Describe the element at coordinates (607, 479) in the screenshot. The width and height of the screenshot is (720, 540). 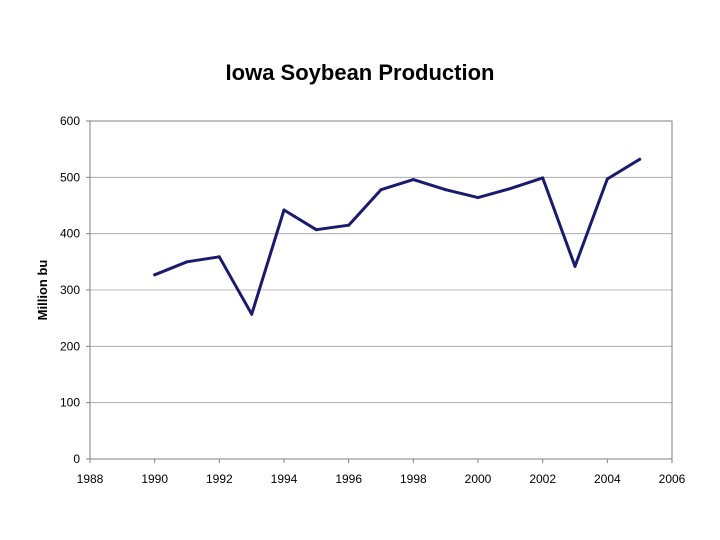
I see `x-tick-label: 2004` at that location.